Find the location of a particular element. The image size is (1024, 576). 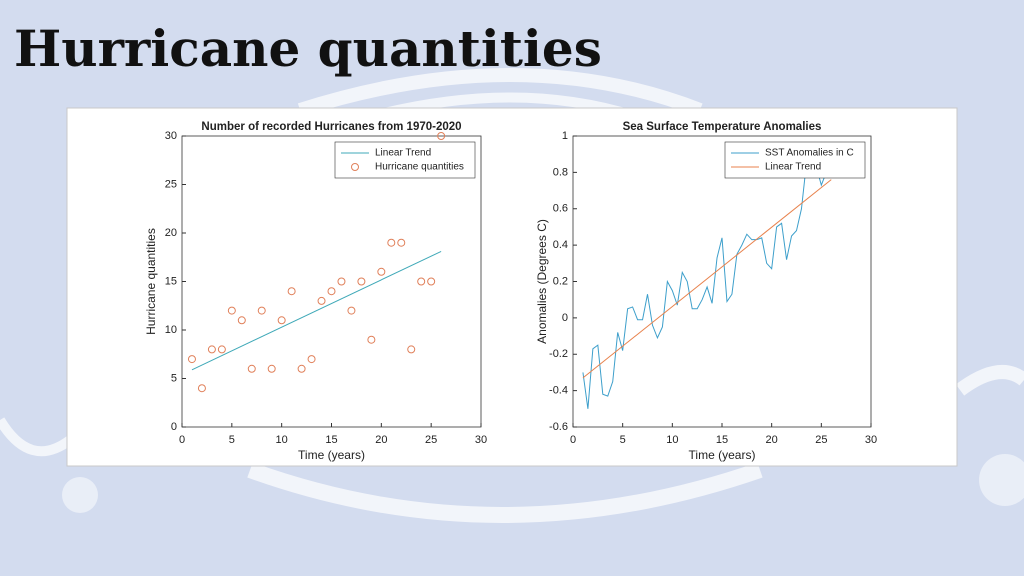

y-tick-label: -0.6 is located at coordinates (558, 427).